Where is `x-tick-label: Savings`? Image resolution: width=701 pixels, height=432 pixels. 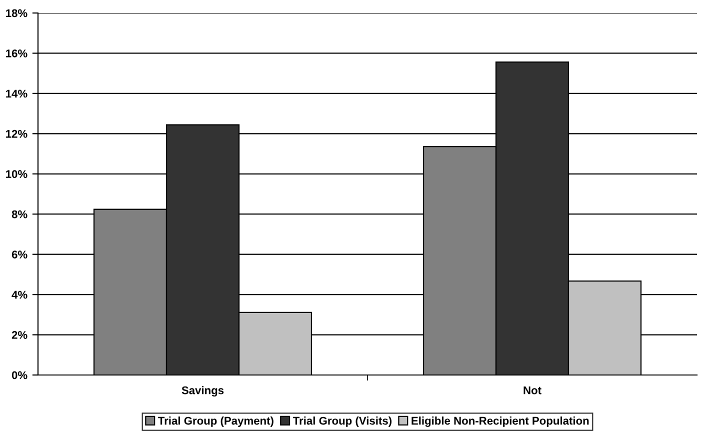 x-tick-label: Savings is located at coordinates (203, 391).